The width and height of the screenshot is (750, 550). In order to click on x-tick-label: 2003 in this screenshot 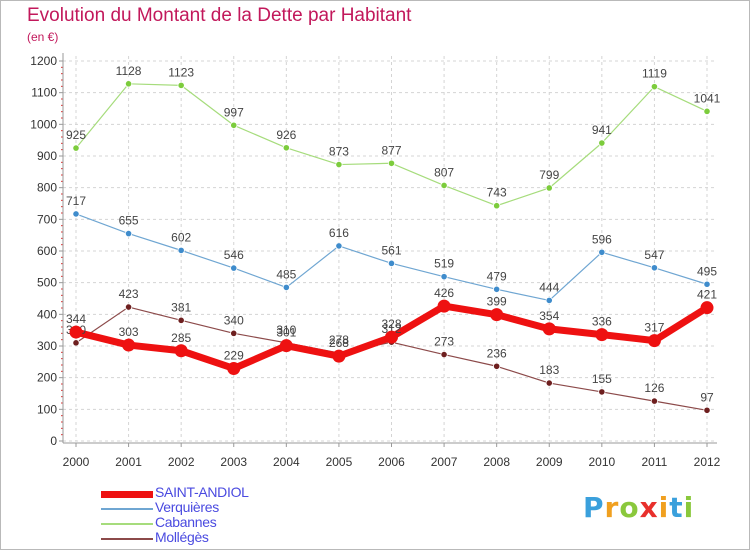, I will do `click(233, 462)`.